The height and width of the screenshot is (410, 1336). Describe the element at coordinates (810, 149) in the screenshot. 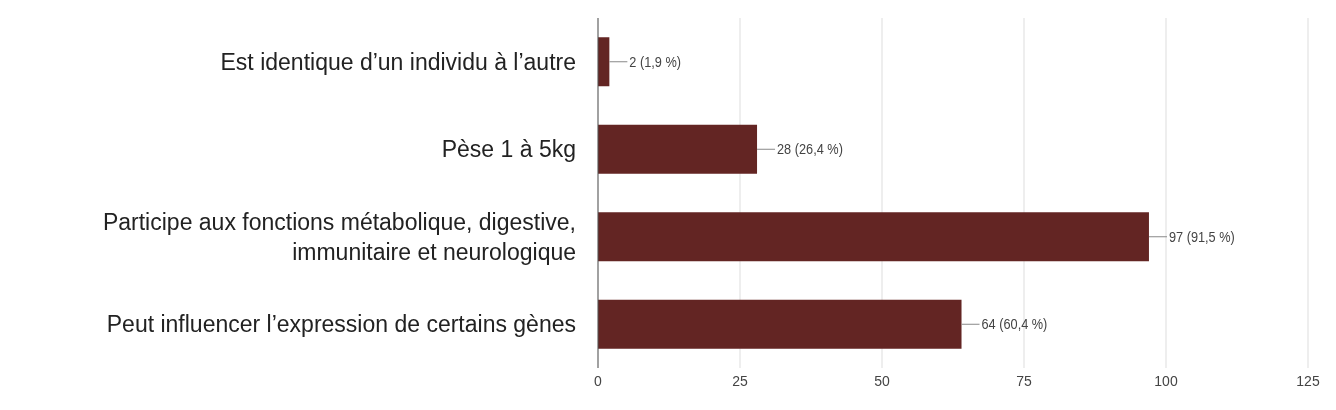

I see `data-label: 28 (26,4 %)` at that location.